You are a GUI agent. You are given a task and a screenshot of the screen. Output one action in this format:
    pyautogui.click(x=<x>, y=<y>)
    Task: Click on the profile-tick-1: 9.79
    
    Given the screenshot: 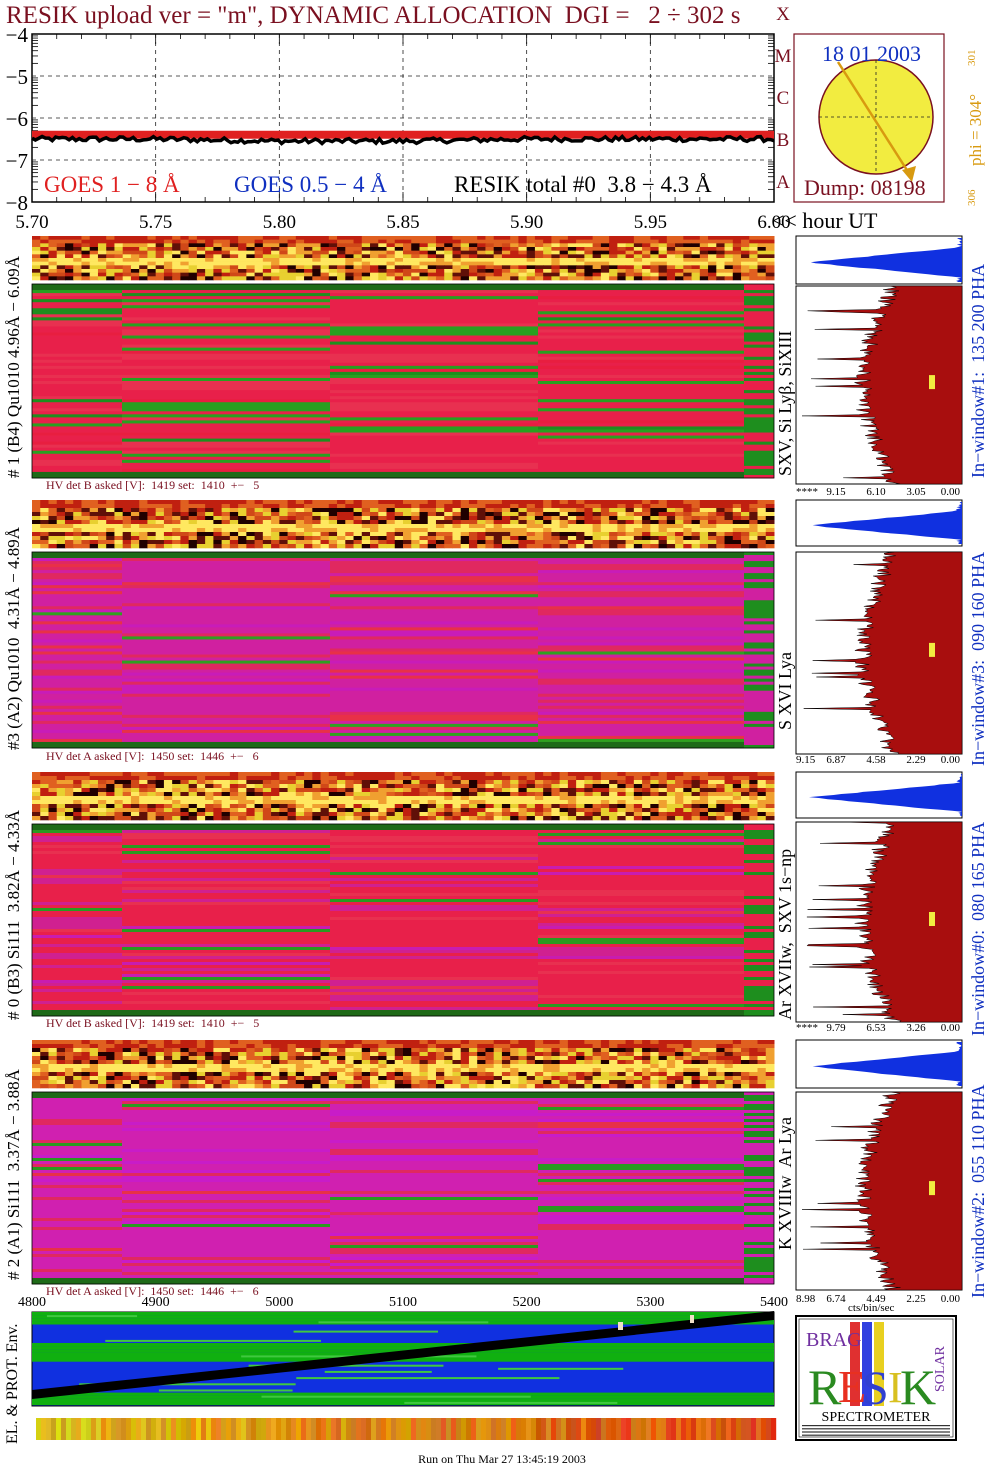 What is the action you would take?
    pyautogui.click(x=836, y=1028)
    